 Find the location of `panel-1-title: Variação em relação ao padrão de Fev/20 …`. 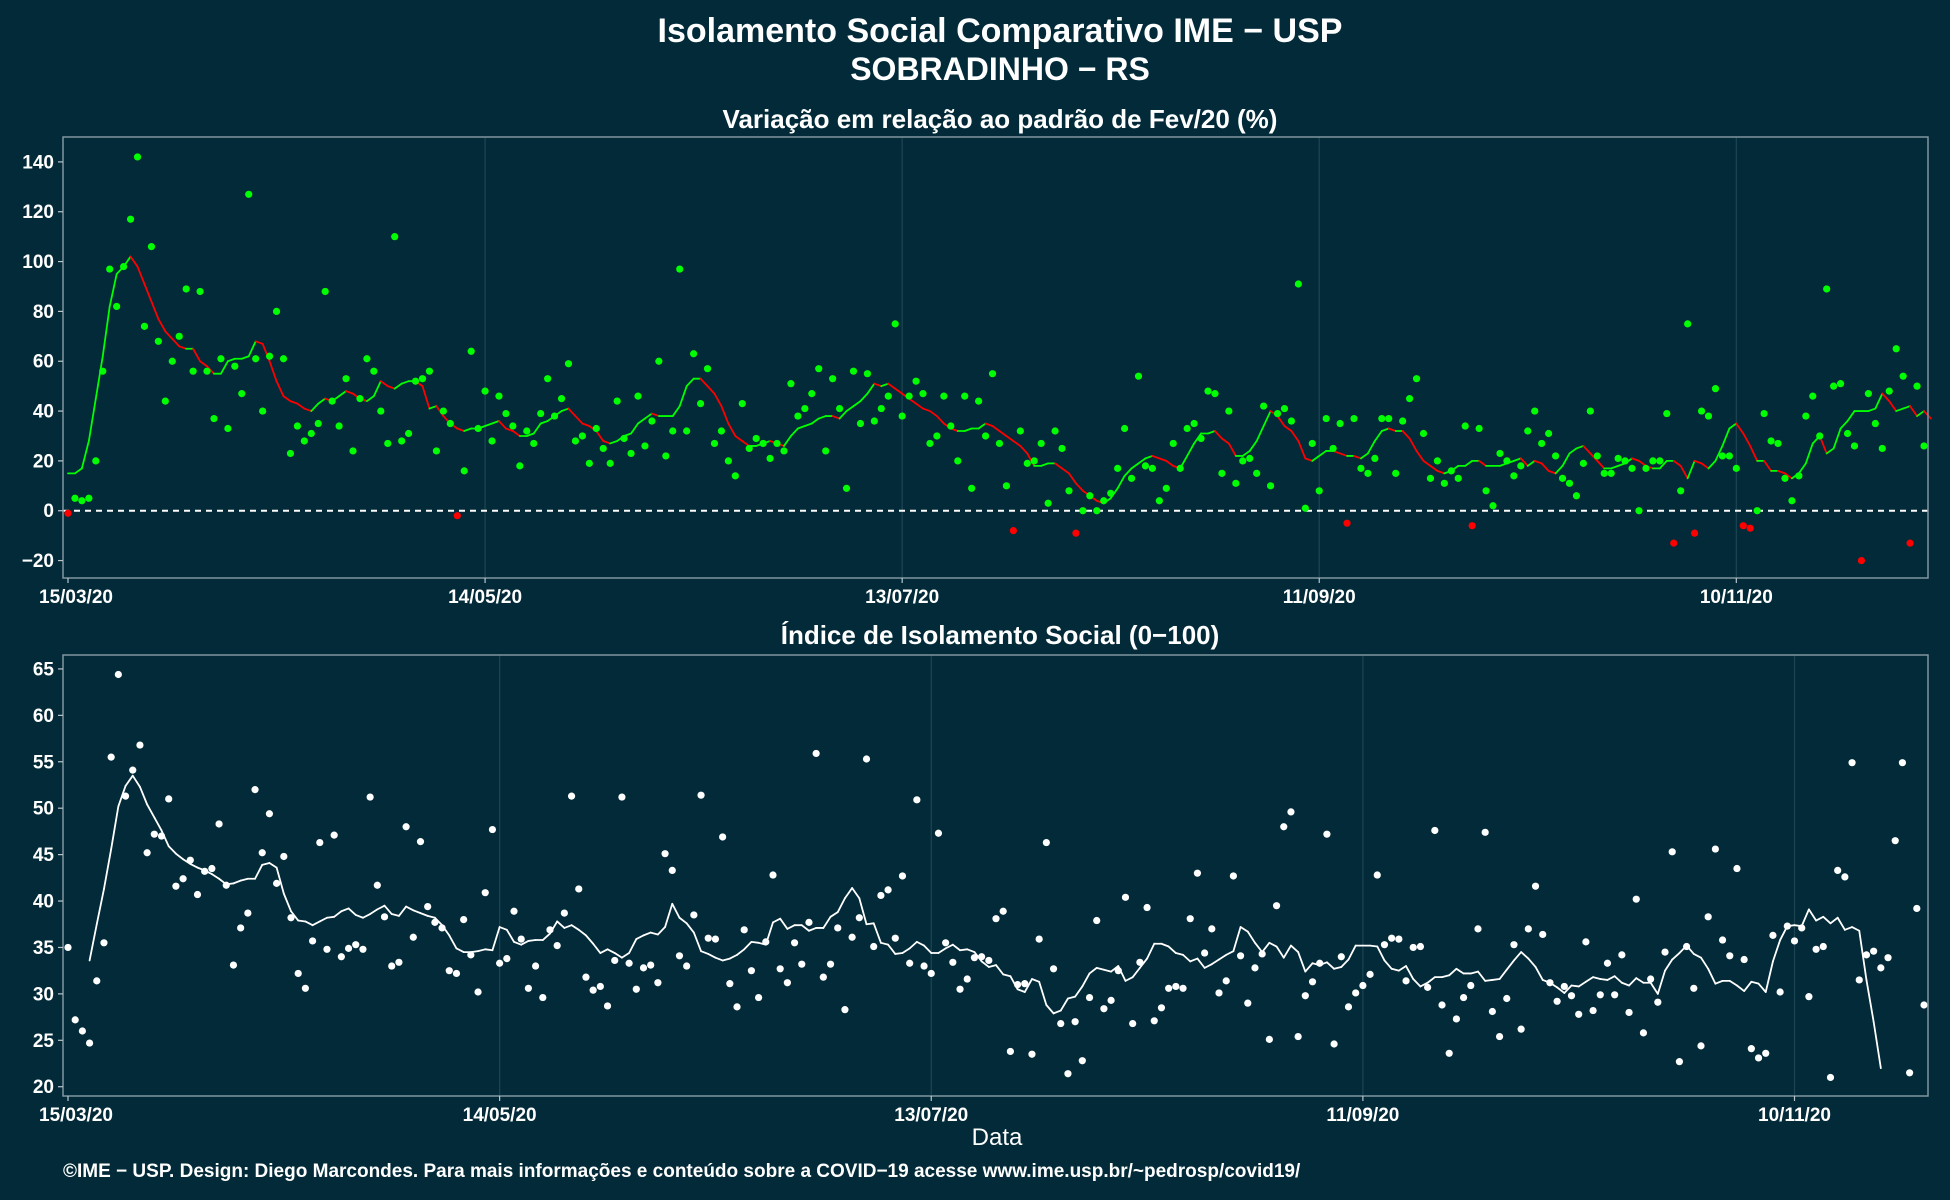

panel-1-title: Variação em relação ao padrão de Fev/20 … is located at coordinates (1000, 119).